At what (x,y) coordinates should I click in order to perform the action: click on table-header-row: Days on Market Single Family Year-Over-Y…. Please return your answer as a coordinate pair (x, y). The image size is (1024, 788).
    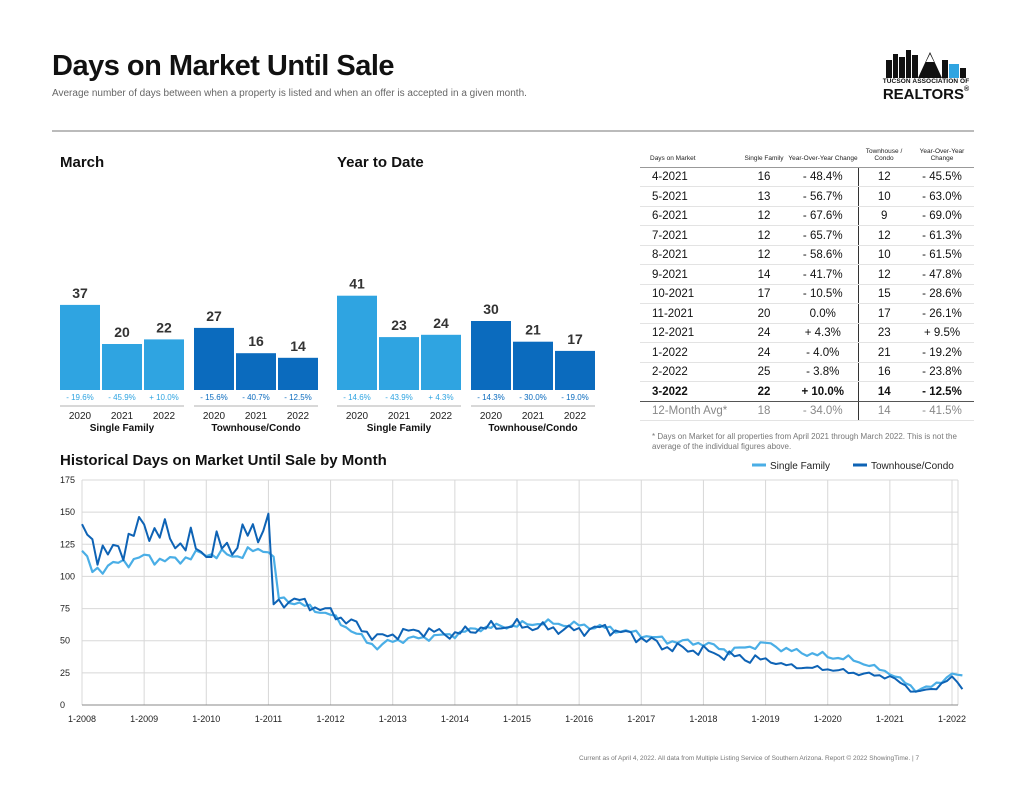
    Looking at the image, I should click on (807, 157).